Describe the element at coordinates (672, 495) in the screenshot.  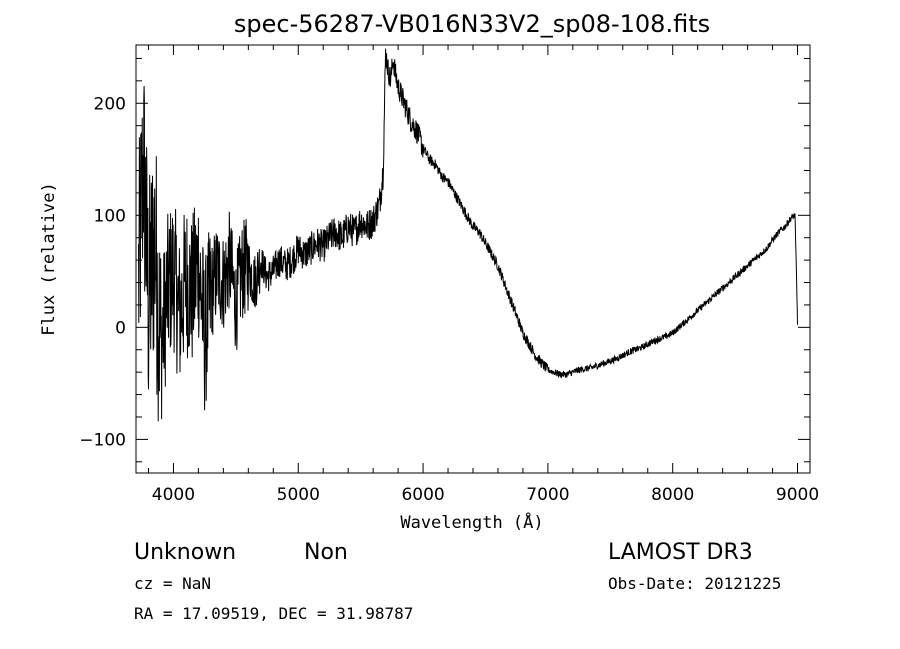
I see `x-tick-label: 8000` at that location.